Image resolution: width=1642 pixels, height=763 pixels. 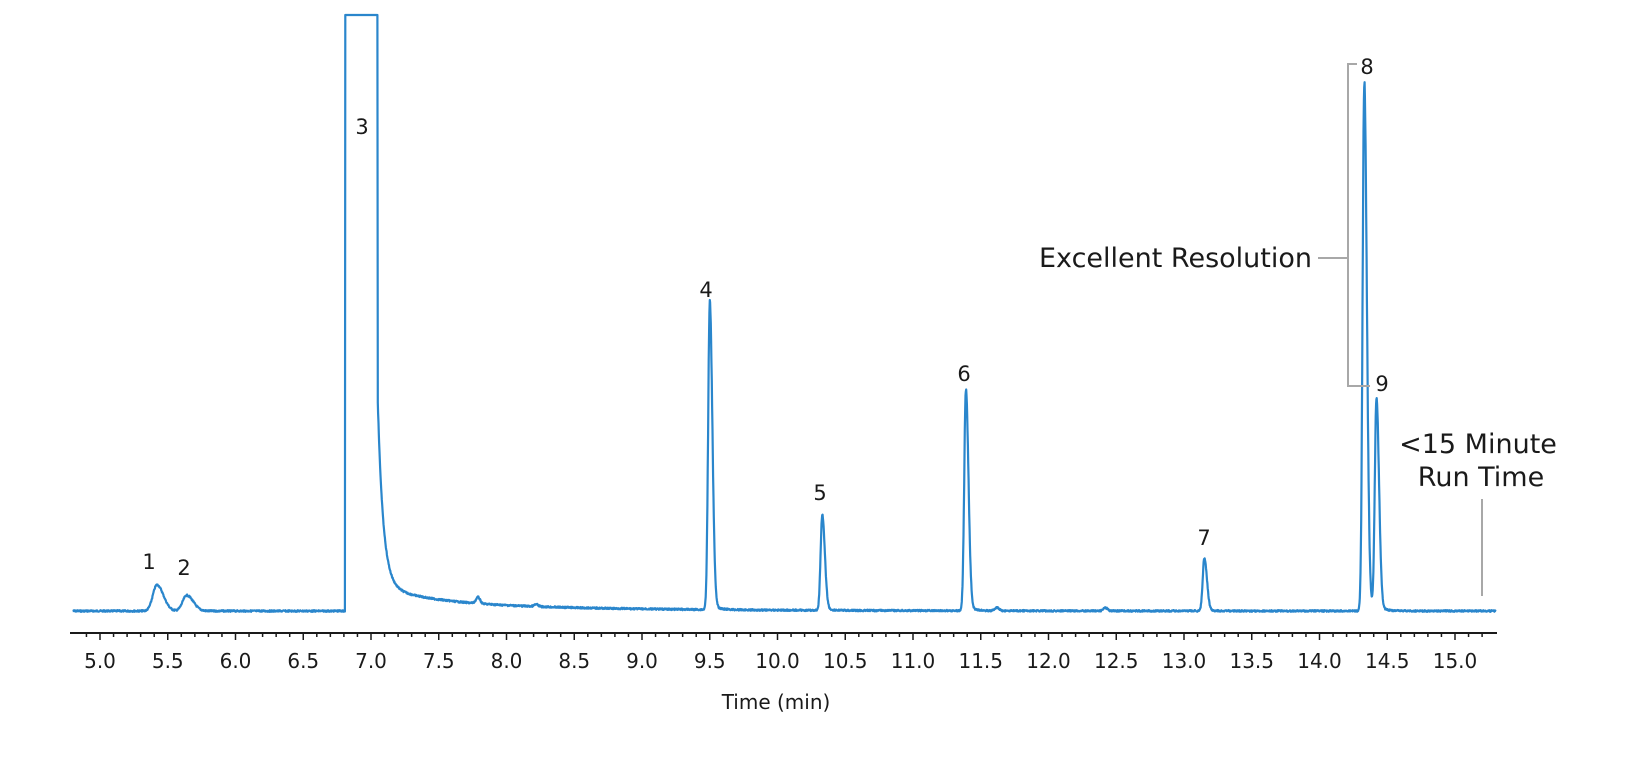 I want to click on peak-label-1: 1, so click(x=148, y=562).